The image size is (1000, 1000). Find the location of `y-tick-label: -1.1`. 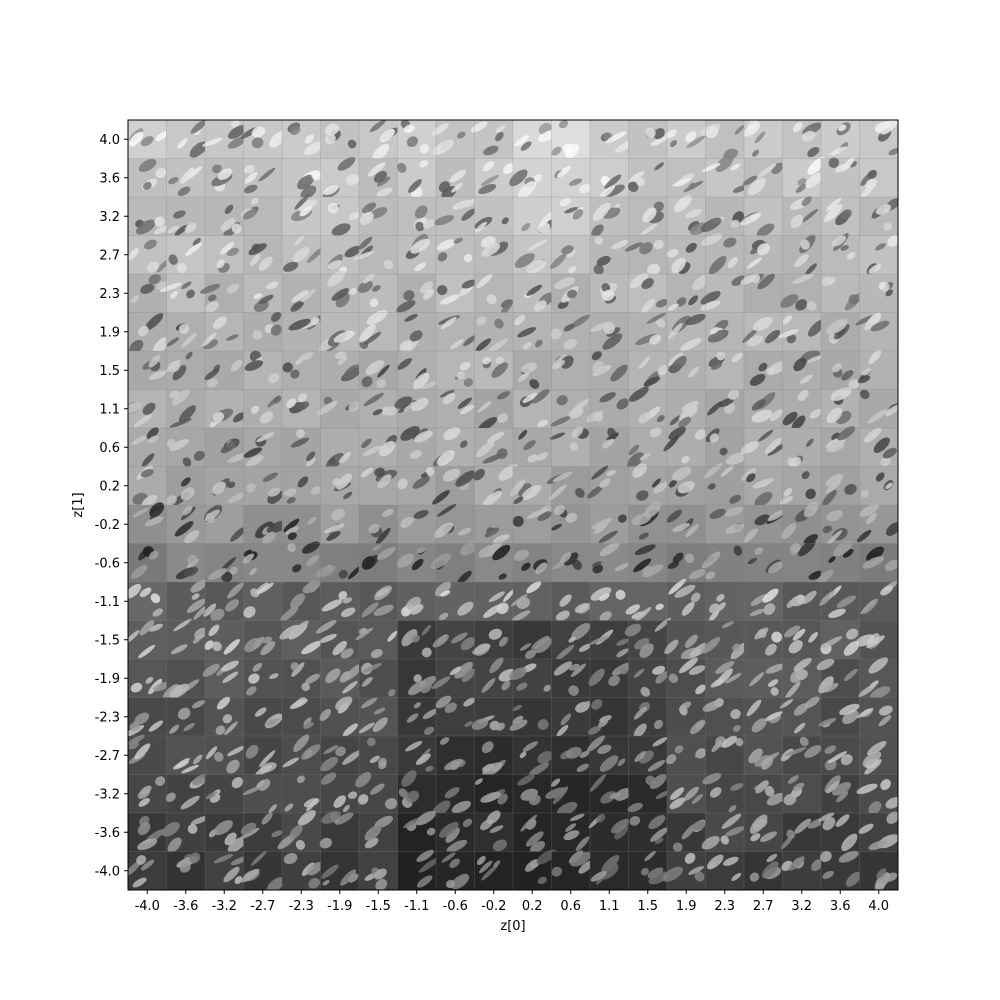

y-tick-label: -1.1 is located at coordinates (107, 602).